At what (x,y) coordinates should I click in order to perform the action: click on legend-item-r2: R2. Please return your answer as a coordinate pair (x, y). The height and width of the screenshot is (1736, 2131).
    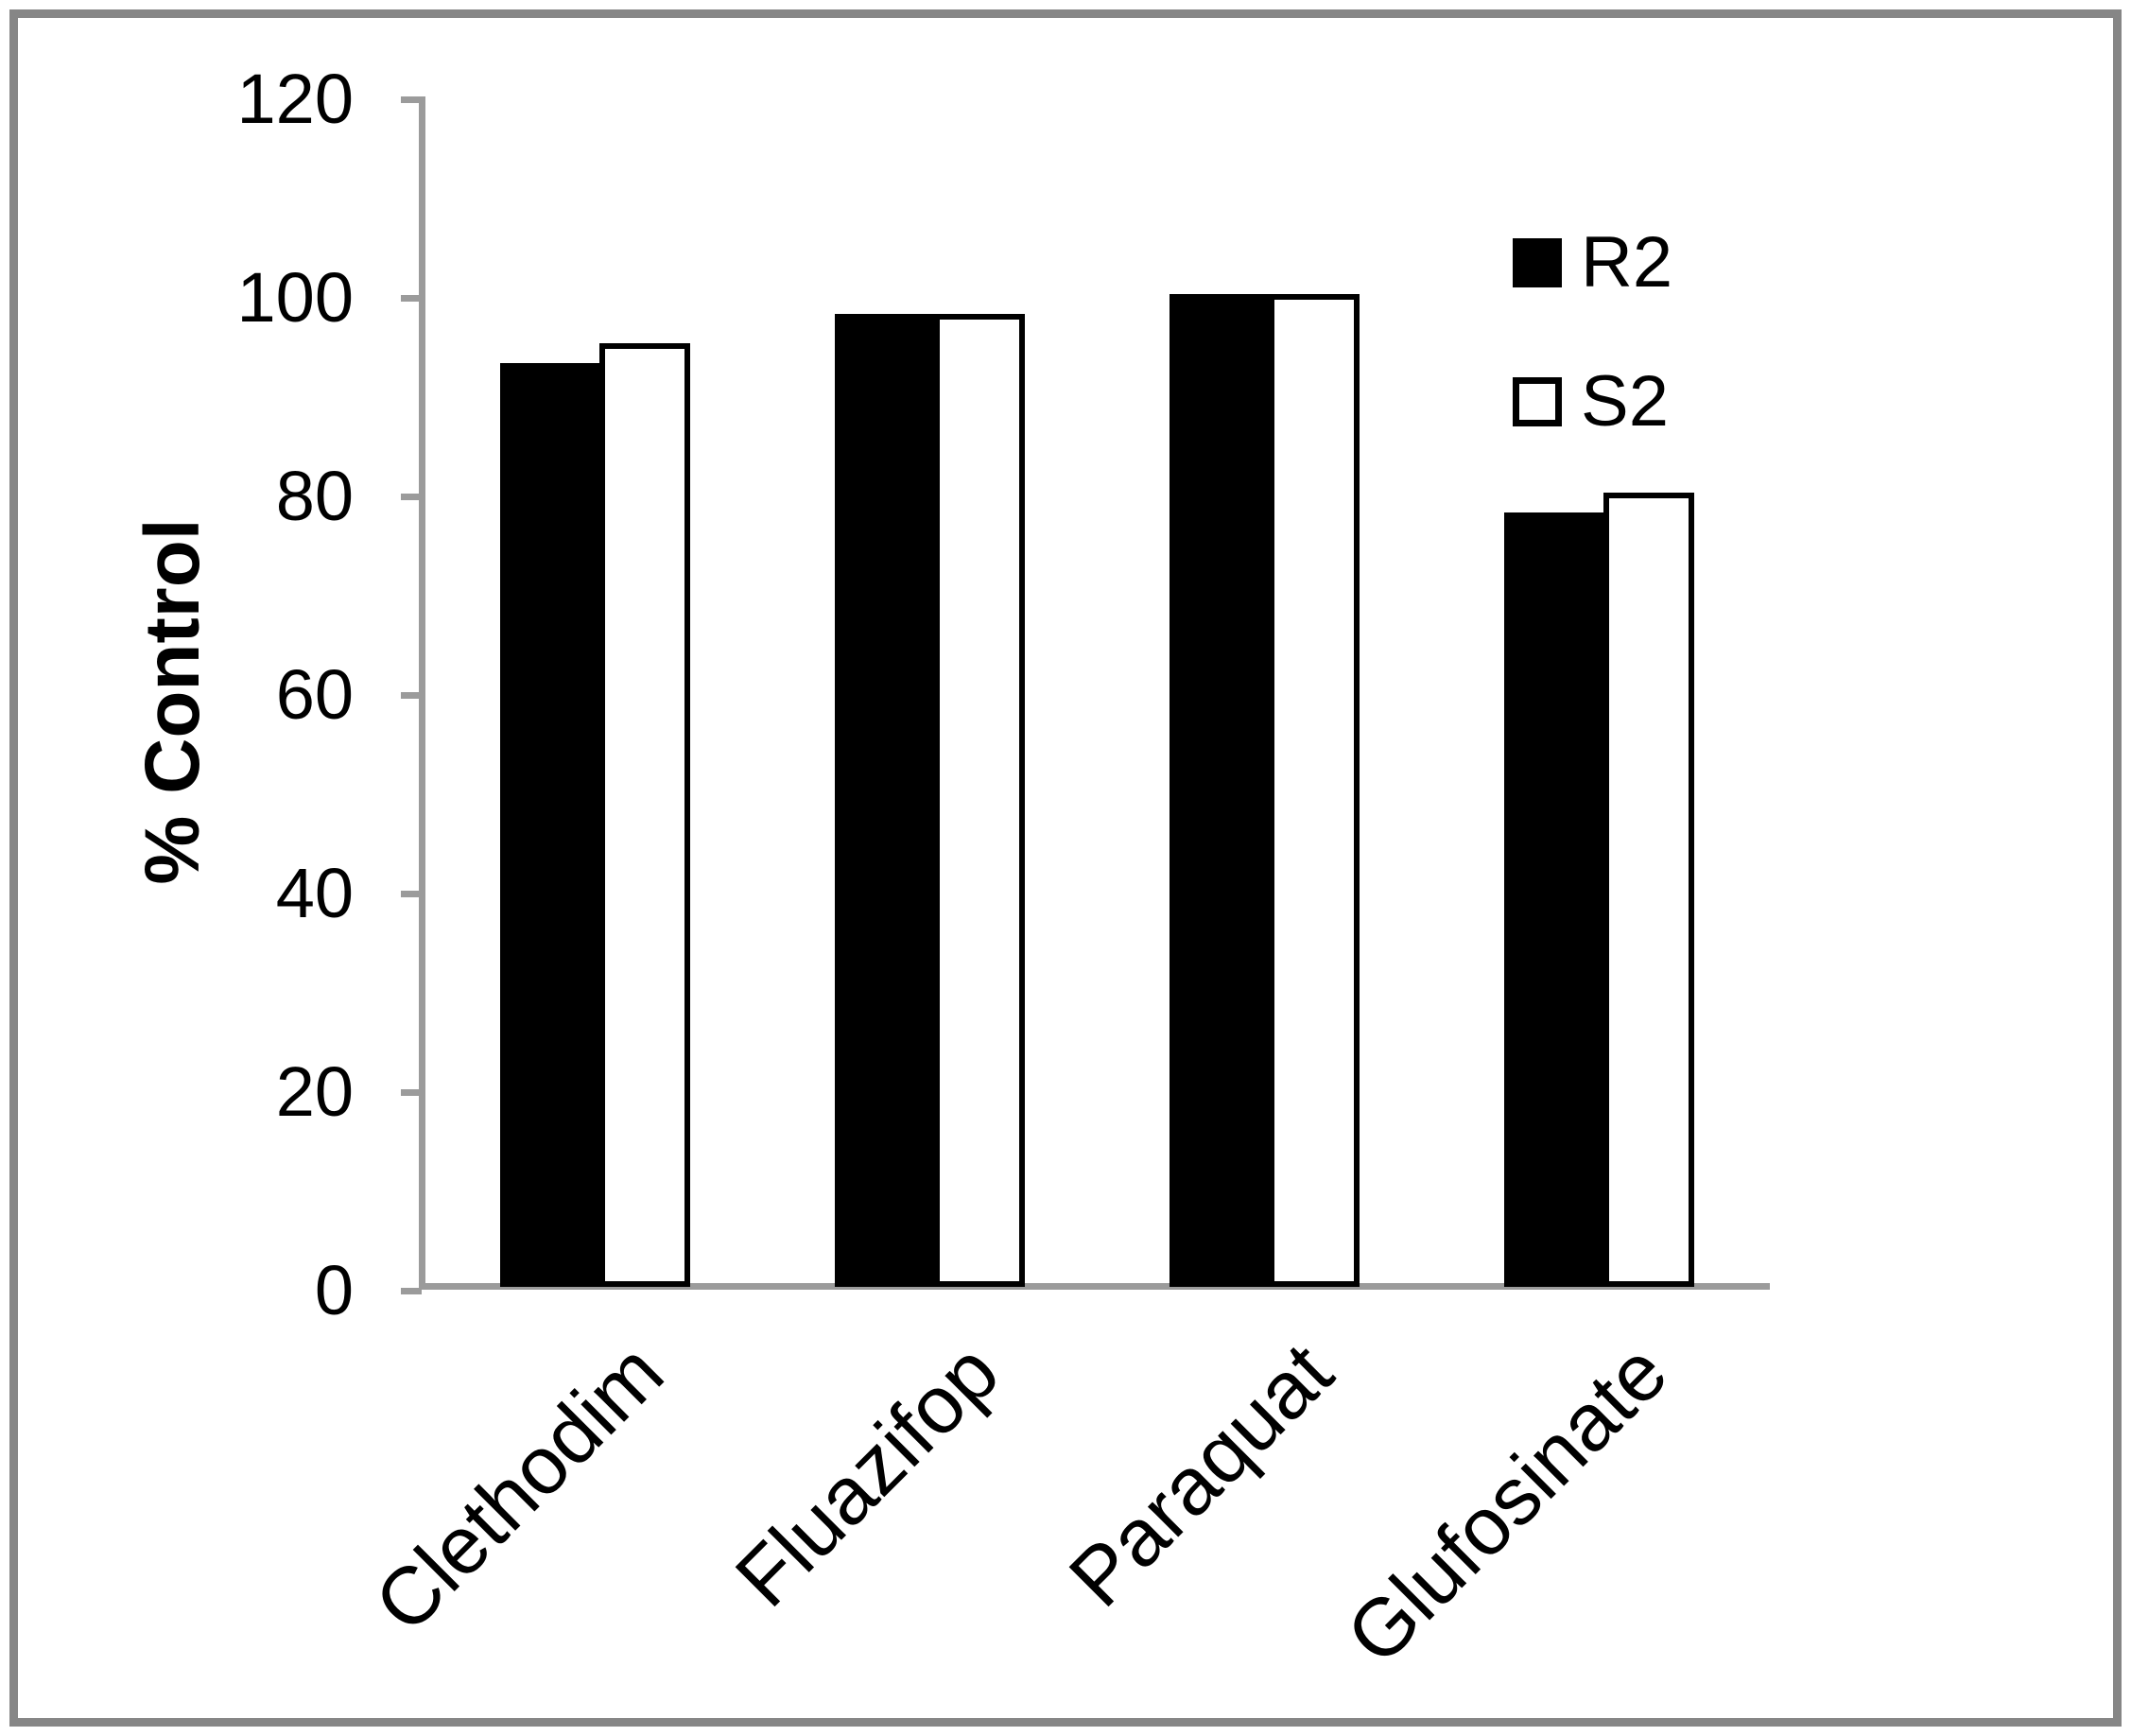
    Looking at the image, I should click on (1592, 263).